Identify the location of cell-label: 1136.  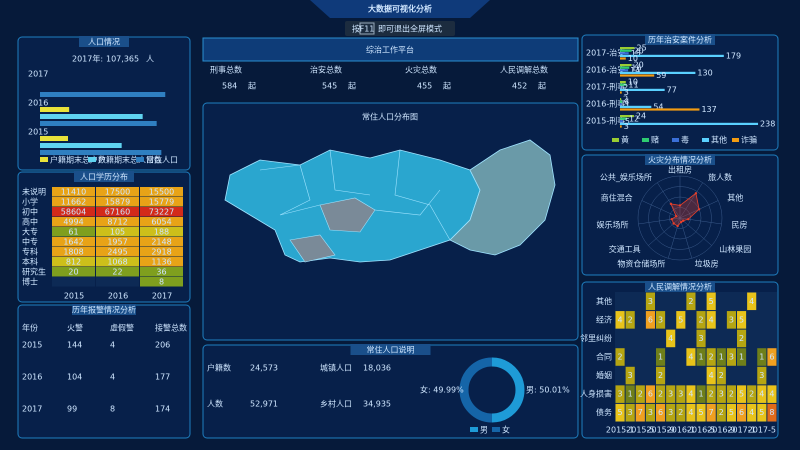
(161, 262).